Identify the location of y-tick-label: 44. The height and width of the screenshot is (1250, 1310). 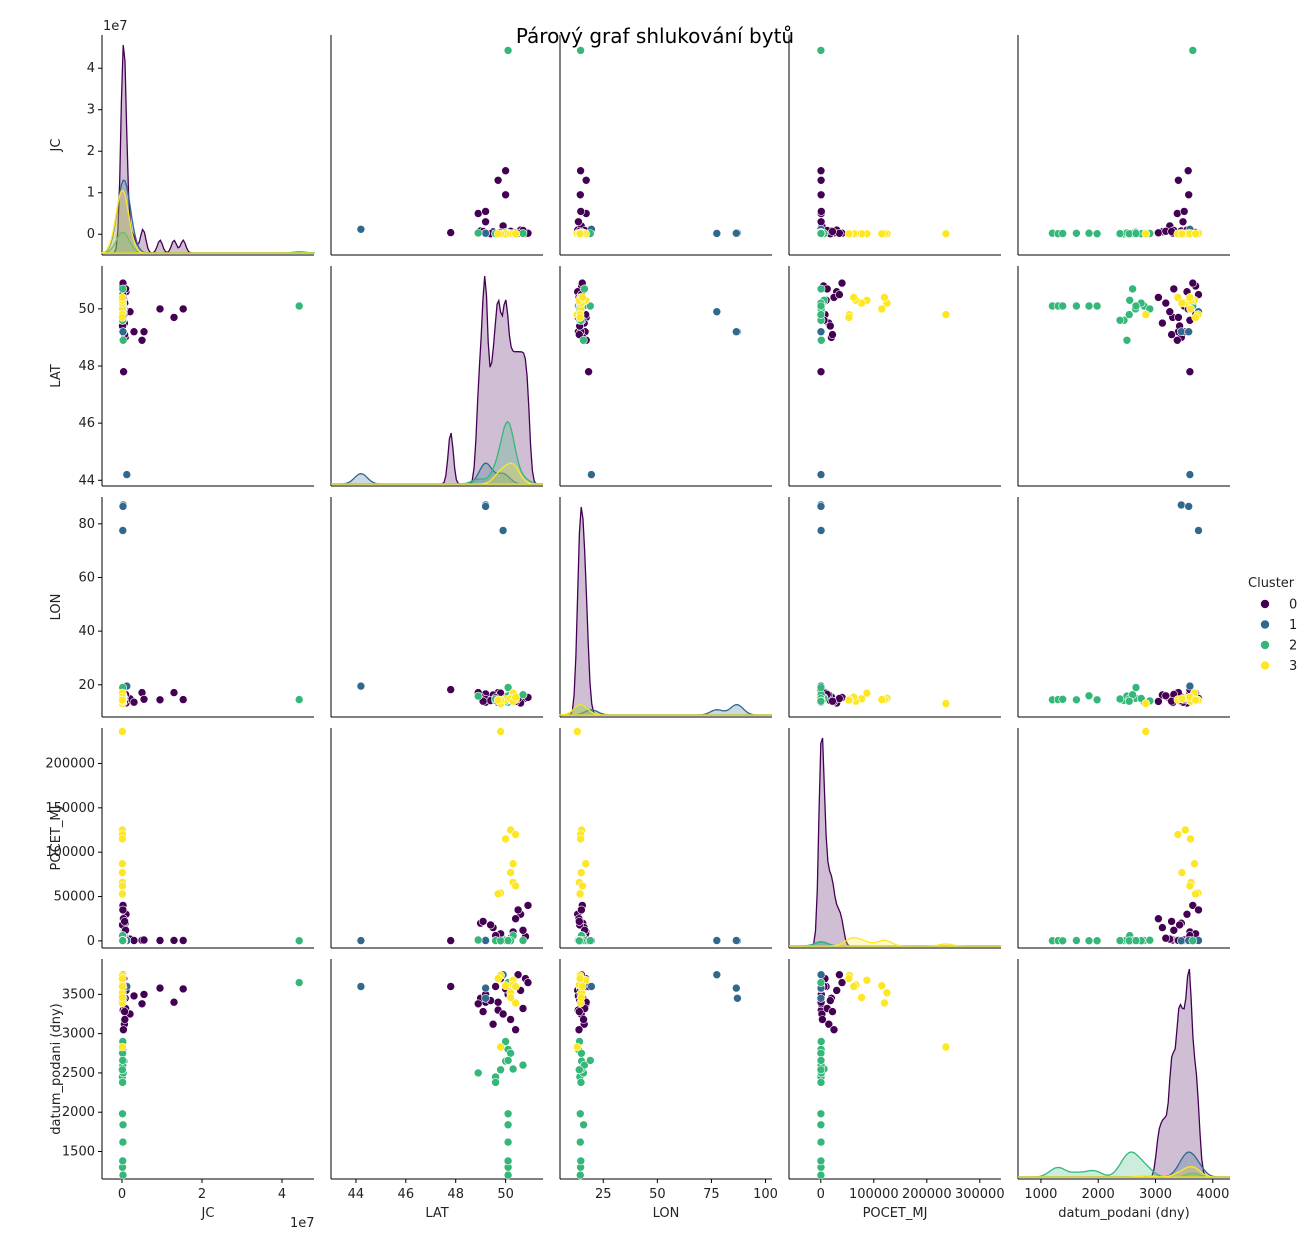
(86, 480).